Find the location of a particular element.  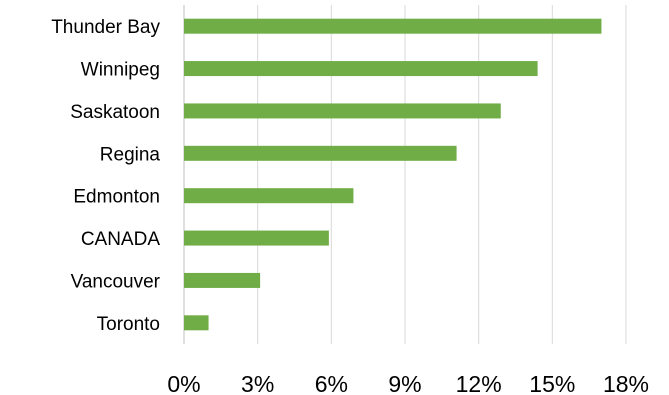

category-label: Edmonton is located at coordinates (116, 197).